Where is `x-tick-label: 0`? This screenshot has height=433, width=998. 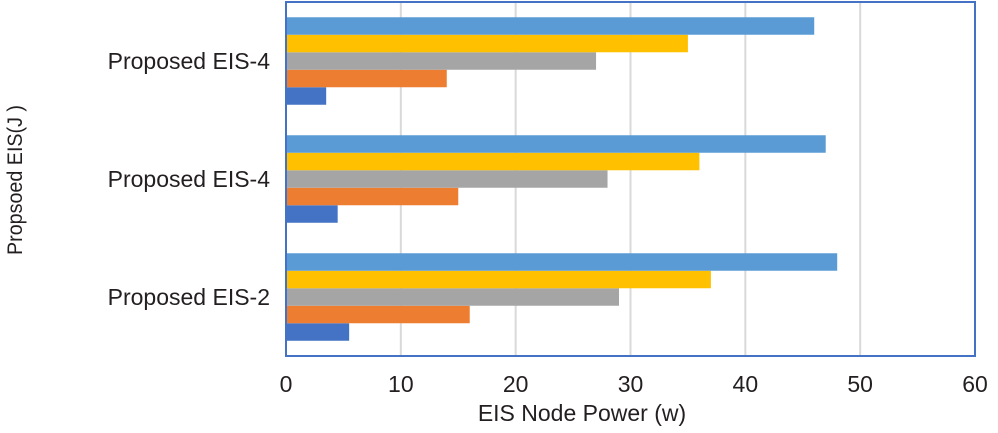
x-tick-label: 0 is located at coordinates (286, 384).